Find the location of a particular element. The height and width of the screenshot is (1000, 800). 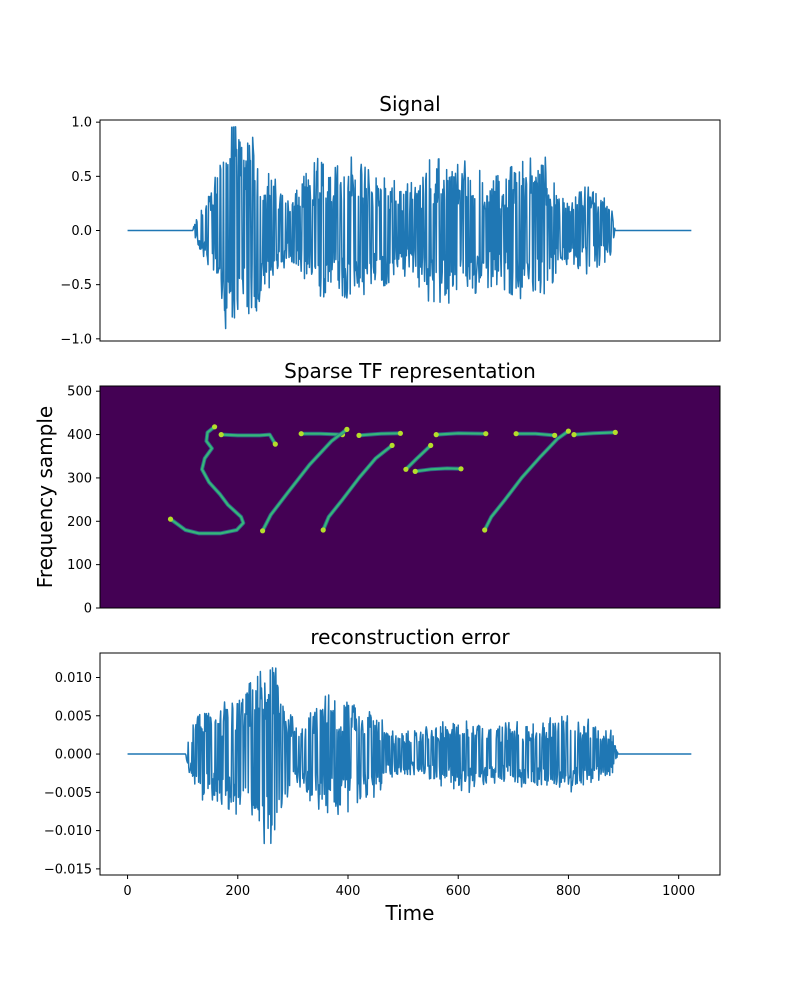

error-x-ticks: 0 200 400 600 800 1000 is located at coordinates (409, 887).